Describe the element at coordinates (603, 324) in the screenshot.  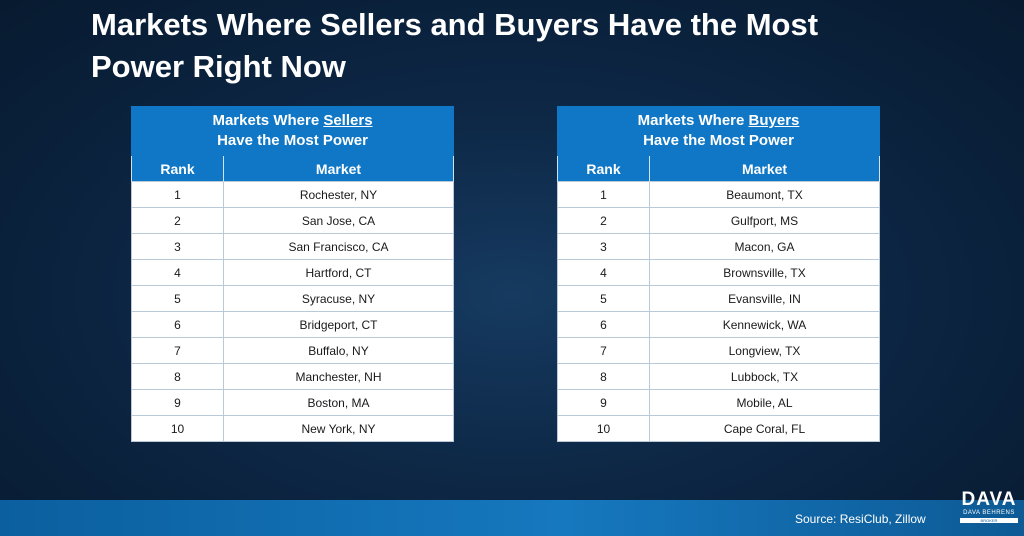
I see `buyers-rank-cell: 6` at that location.